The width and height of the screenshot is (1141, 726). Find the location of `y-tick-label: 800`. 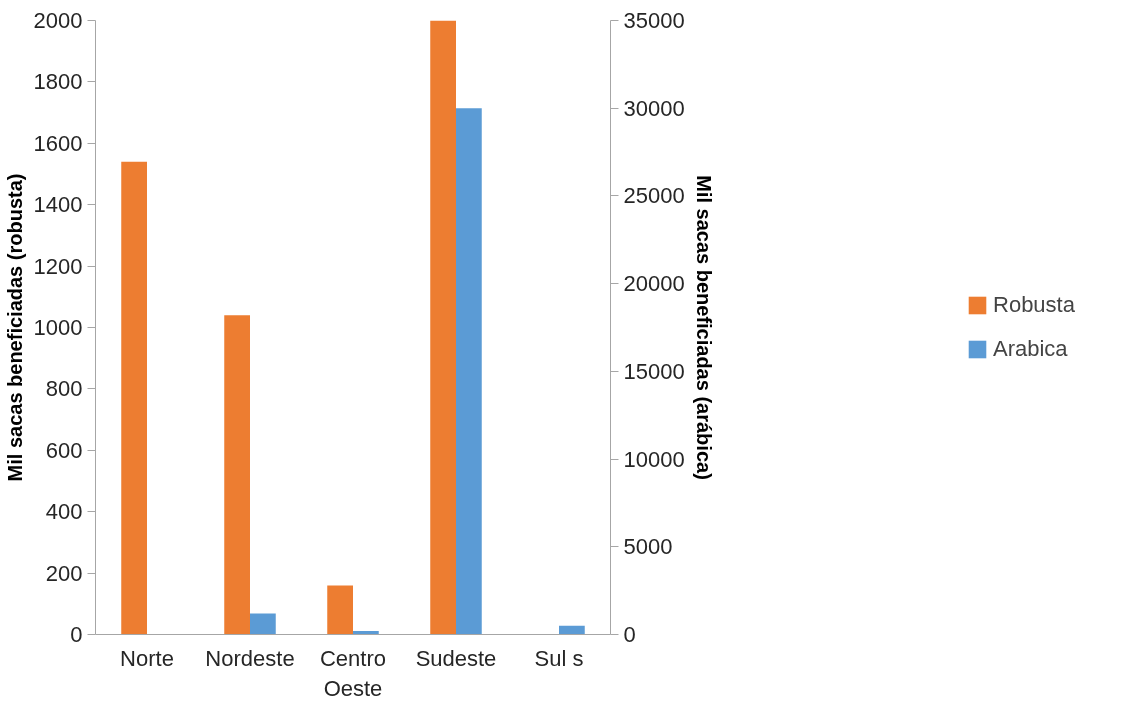

y-tick-label: 800 is located at coordinates (64, 389).